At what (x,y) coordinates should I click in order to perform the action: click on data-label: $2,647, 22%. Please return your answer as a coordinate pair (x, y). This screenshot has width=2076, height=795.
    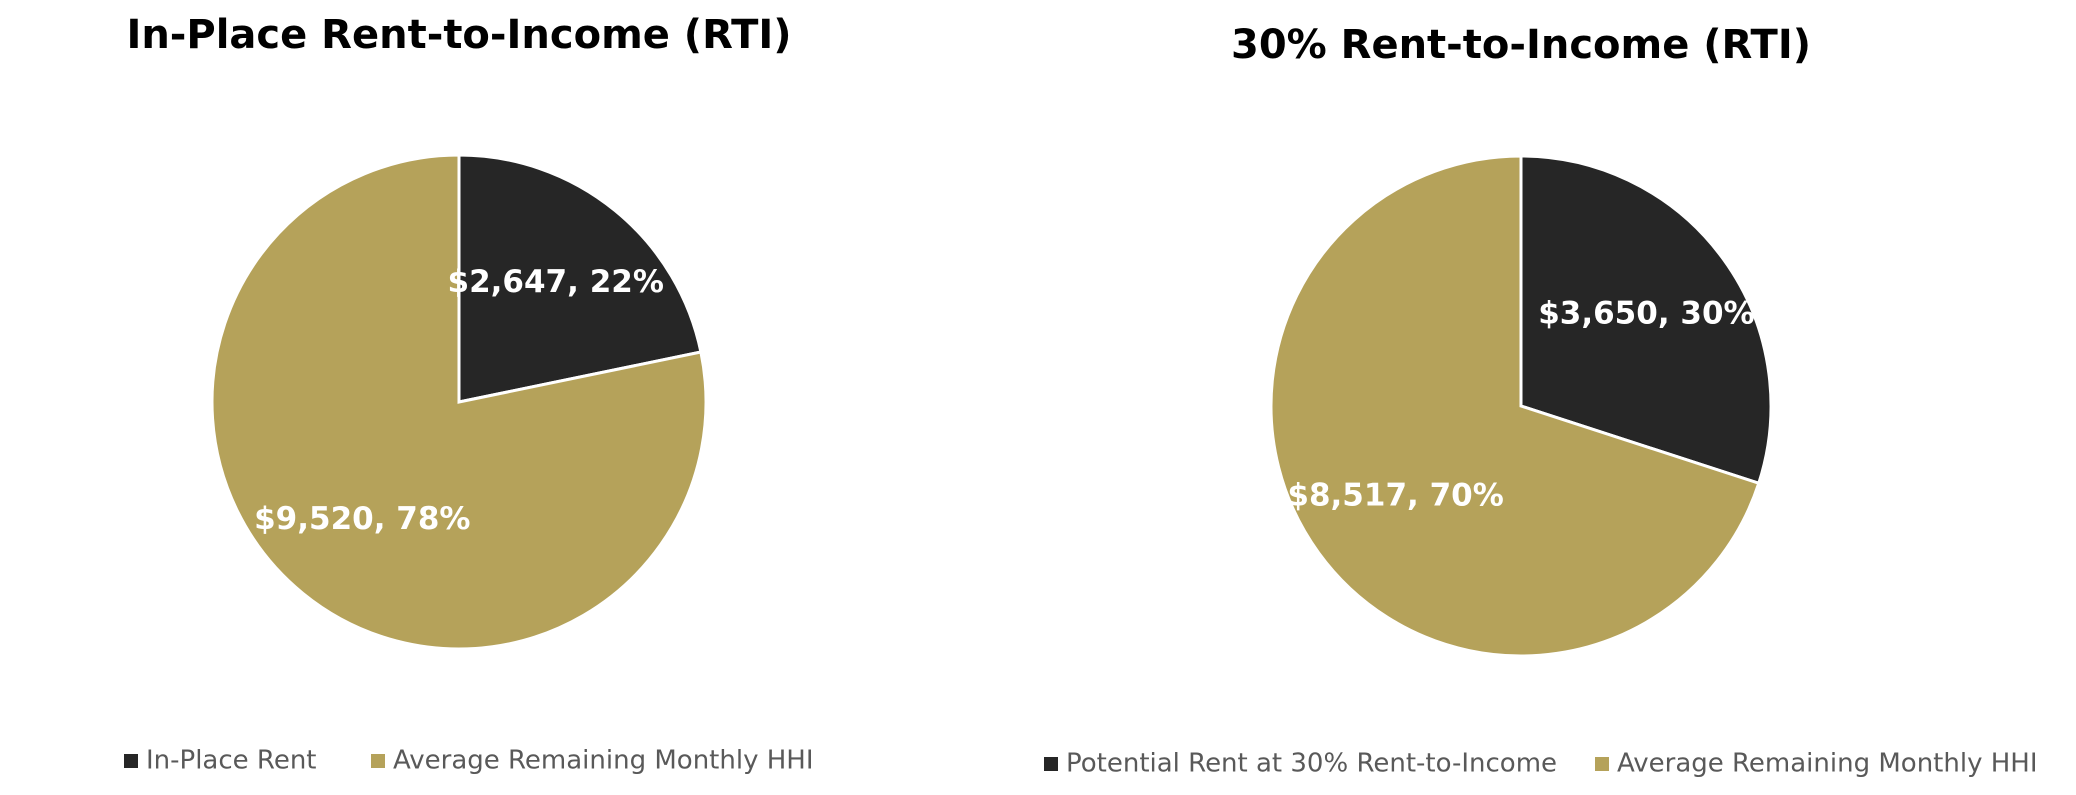
    Looking at the image, I should click on (556, 282).